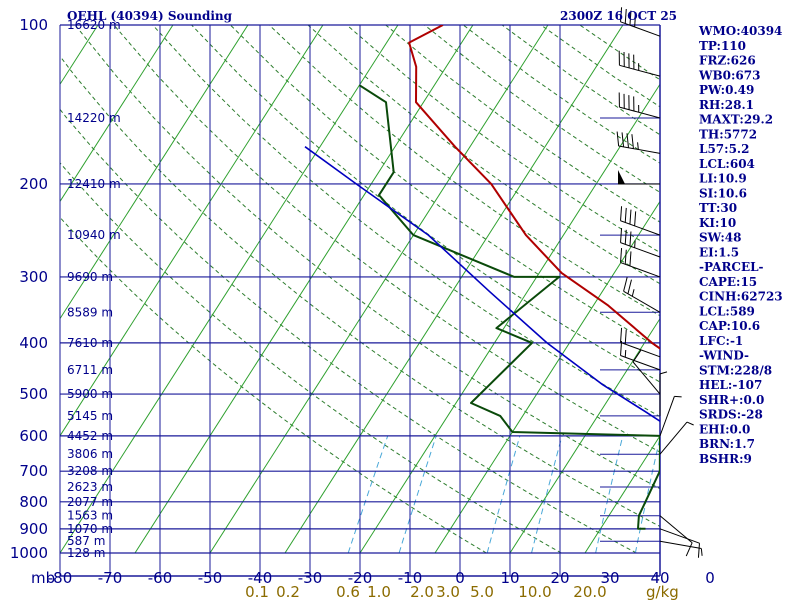  What do you see at coordinates (260, 578) in the screenshot?
I see `temperature-tick-label: -40` at bounding box center [260, 578].